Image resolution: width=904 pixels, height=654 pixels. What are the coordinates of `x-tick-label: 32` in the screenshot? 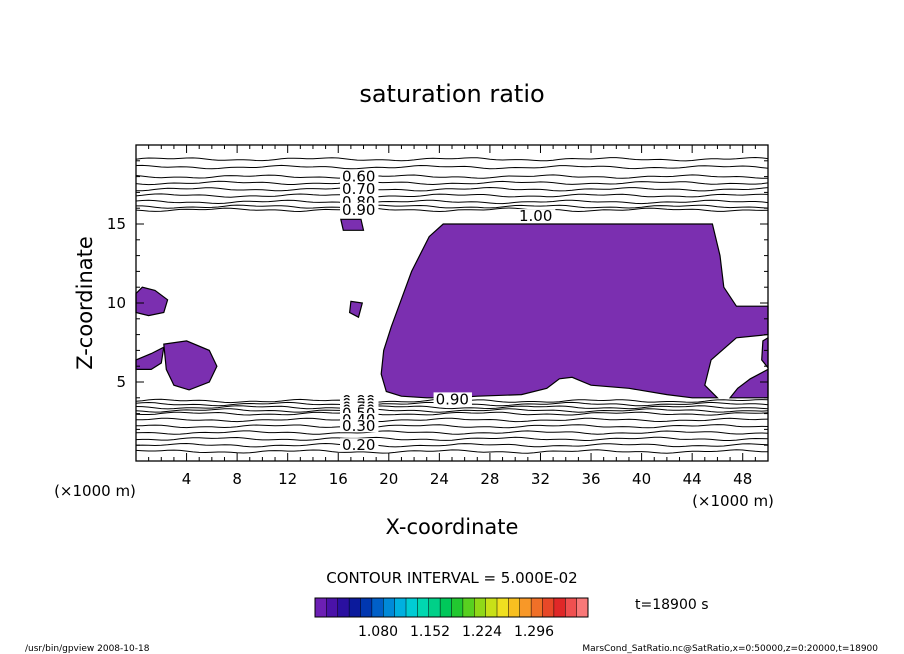 It's located at (540, 479).